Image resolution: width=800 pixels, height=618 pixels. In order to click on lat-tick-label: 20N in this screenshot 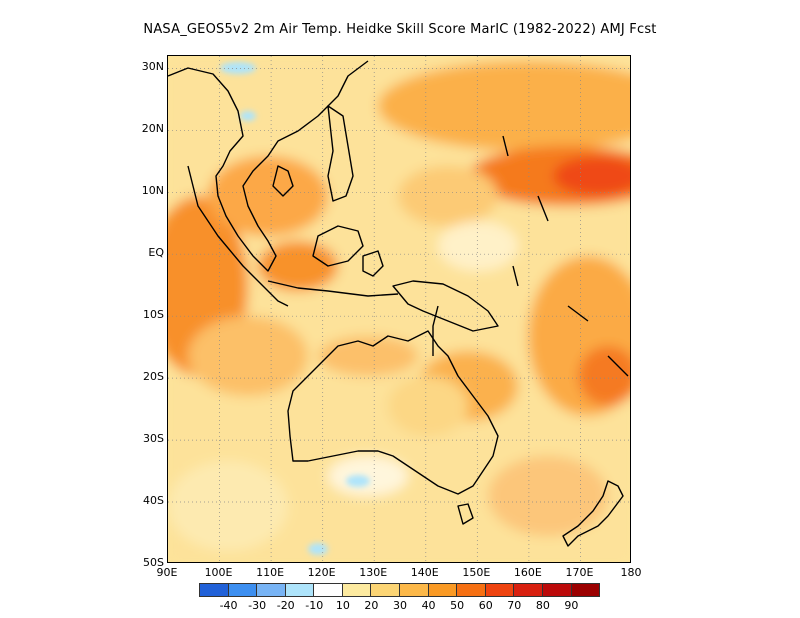, I will do `click(152, 129)`.